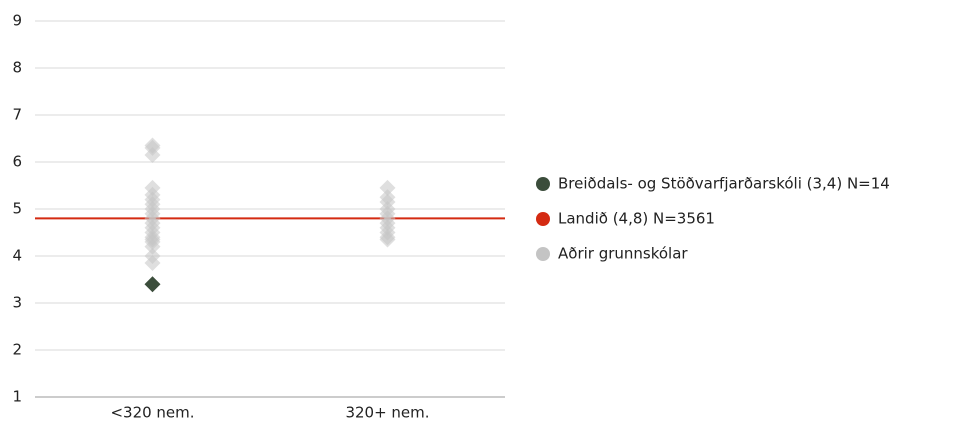  What do you see at coordinates (636, 219) in the screenshot?
I see `legend-label: Landið (4,8) N=3561` at bounding box center [636, 219].